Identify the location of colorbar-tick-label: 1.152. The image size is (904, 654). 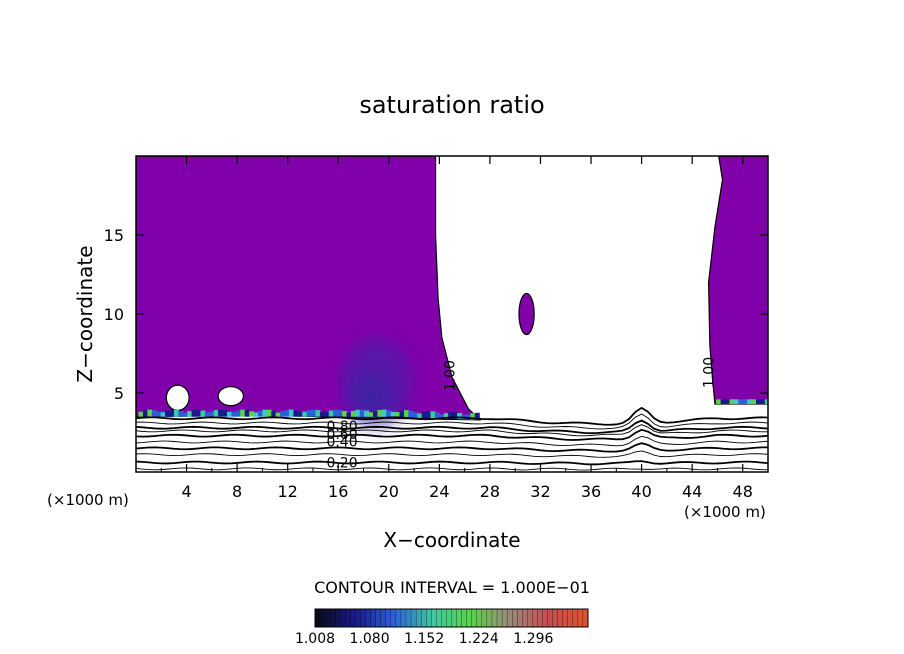
(424, 639).